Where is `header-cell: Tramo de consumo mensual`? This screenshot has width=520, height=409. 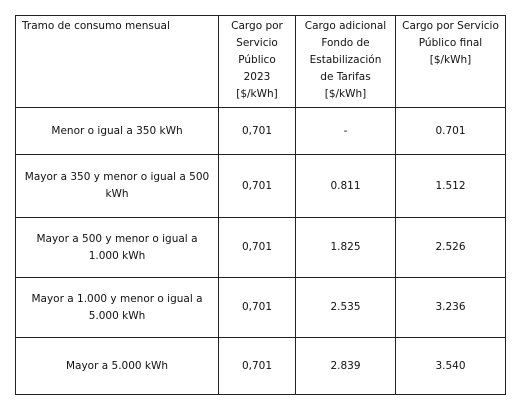
header-cell: Tramo de consumo mensual is located at coordinates (117, 61).